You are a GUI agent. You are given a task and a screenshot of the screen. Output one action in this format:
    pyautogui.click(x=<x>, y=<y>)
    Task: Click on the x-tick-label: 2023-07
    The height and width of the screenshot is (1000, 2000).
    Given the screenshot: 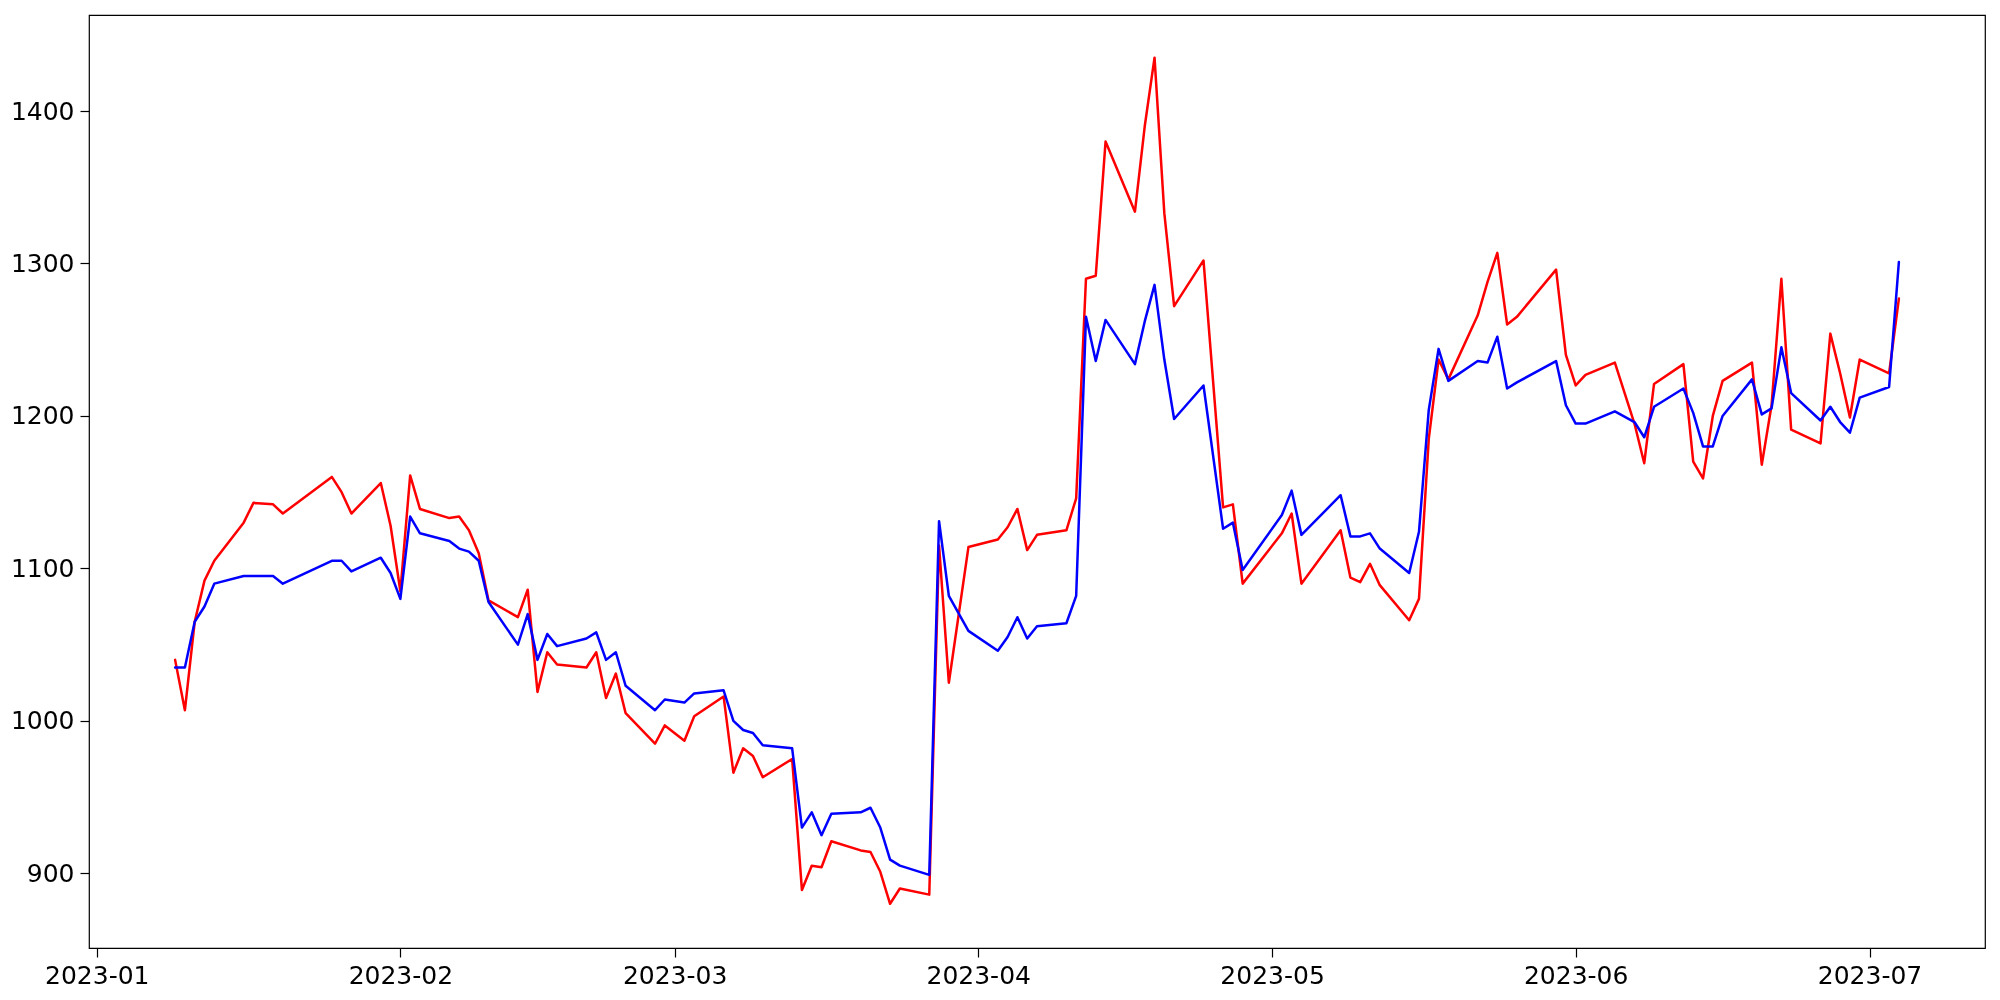 What is the action you would take?
    pyautogui.click(x=1870, y=975)
    